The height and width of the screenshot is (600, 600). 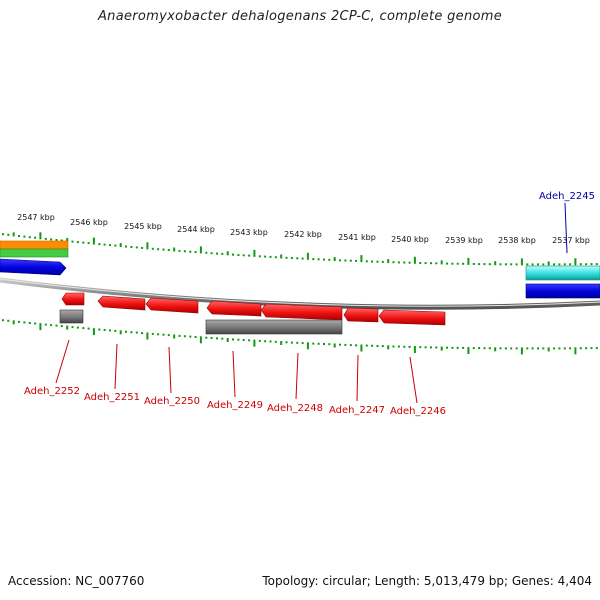 What do you see at coordinates (235, 405) in the screenshot?
I see `gene-label-adeh-2249: Adeh_2249` at bounding box center [235, 405].